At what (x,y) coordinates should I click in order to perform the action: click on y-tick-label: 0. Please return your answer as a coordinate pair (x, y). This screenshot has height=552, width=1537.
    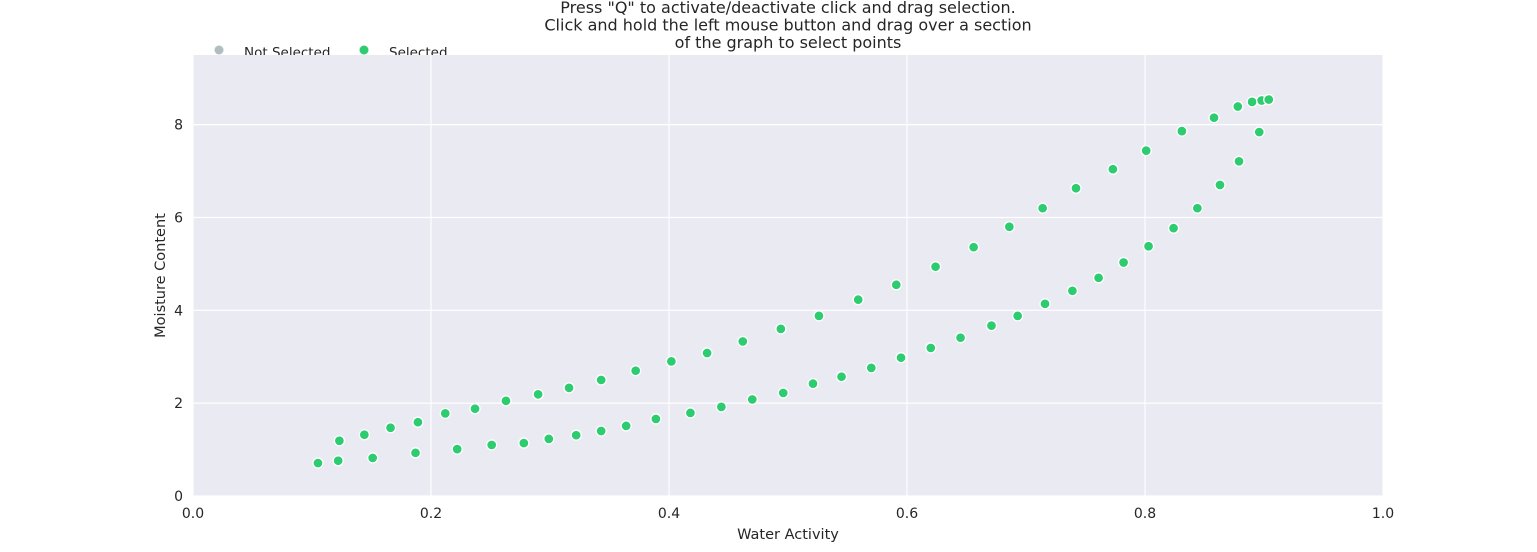
    Looking at the image, I should click on (178, 497).